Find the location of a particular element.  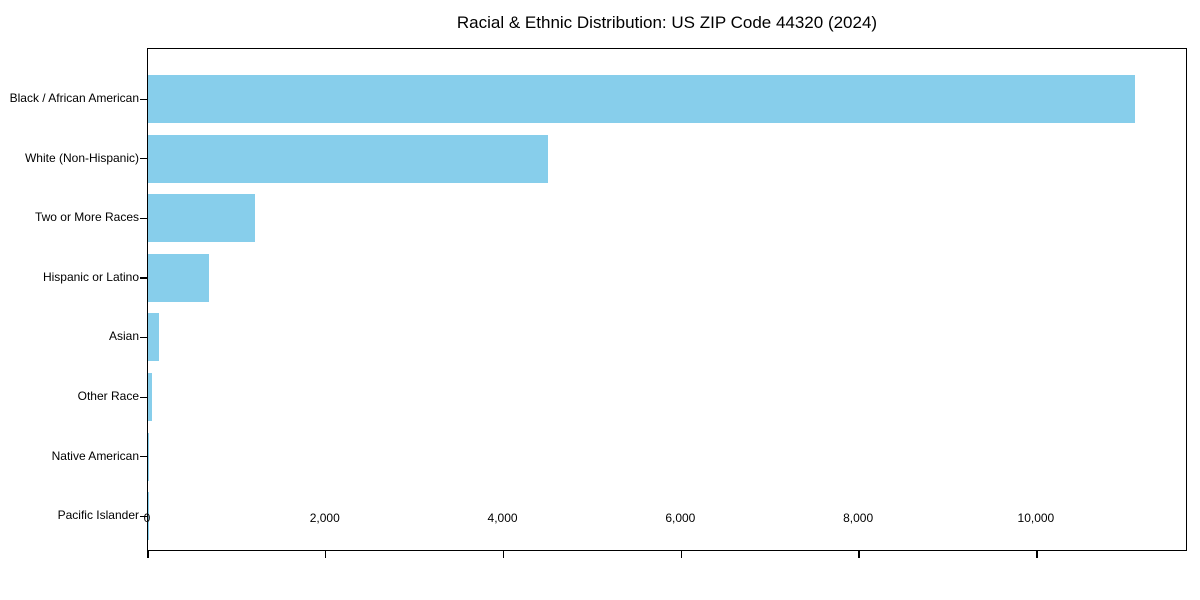

category-label: White (Non-Hispanic) is located at coordinates (81, 157).